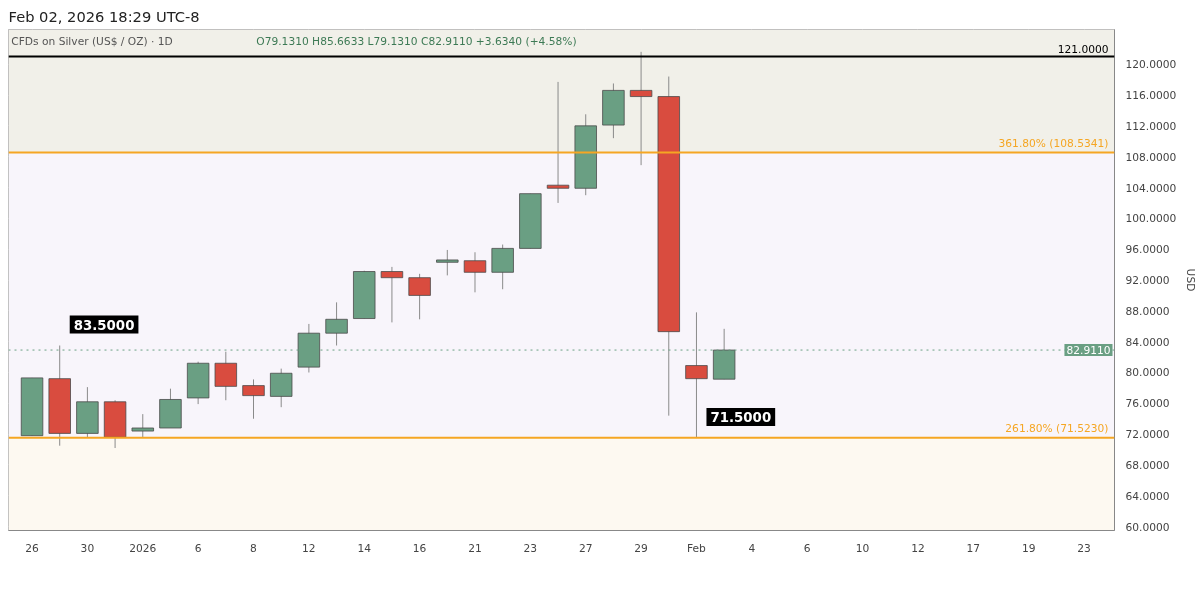  Describe the element at coordinates (741, 418) in the screenshot. I see `annotation: 71.5000` at that location.